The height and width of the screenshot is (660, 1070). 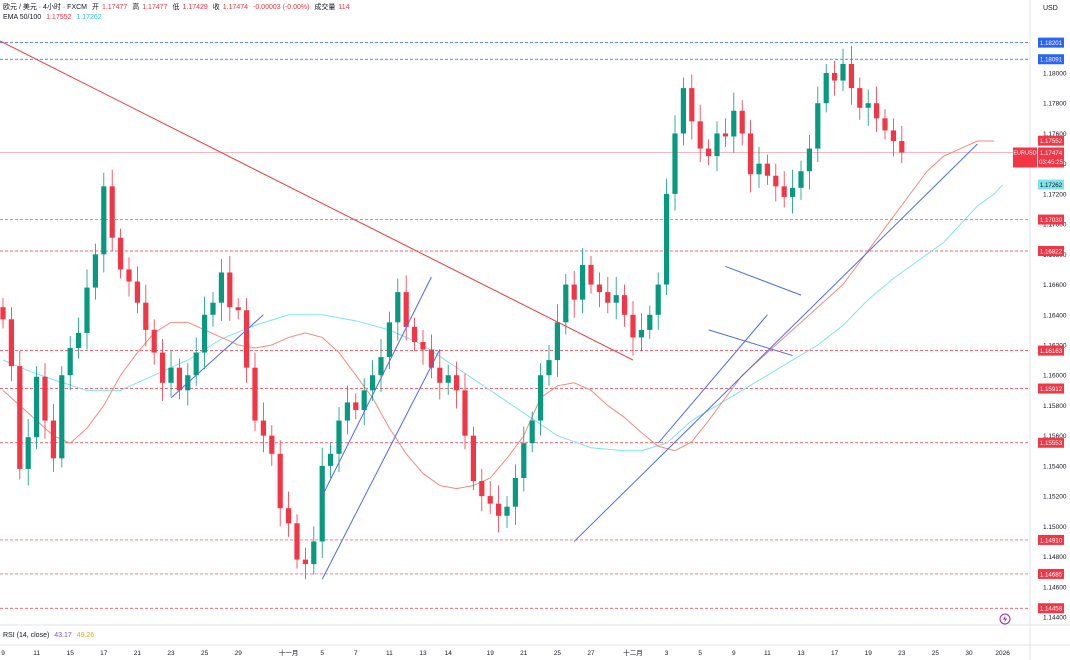 What do you see at coordinates (700, 653) in the screenshot?
I see `x-tick-label: 5` at bounding box center [700, 653].